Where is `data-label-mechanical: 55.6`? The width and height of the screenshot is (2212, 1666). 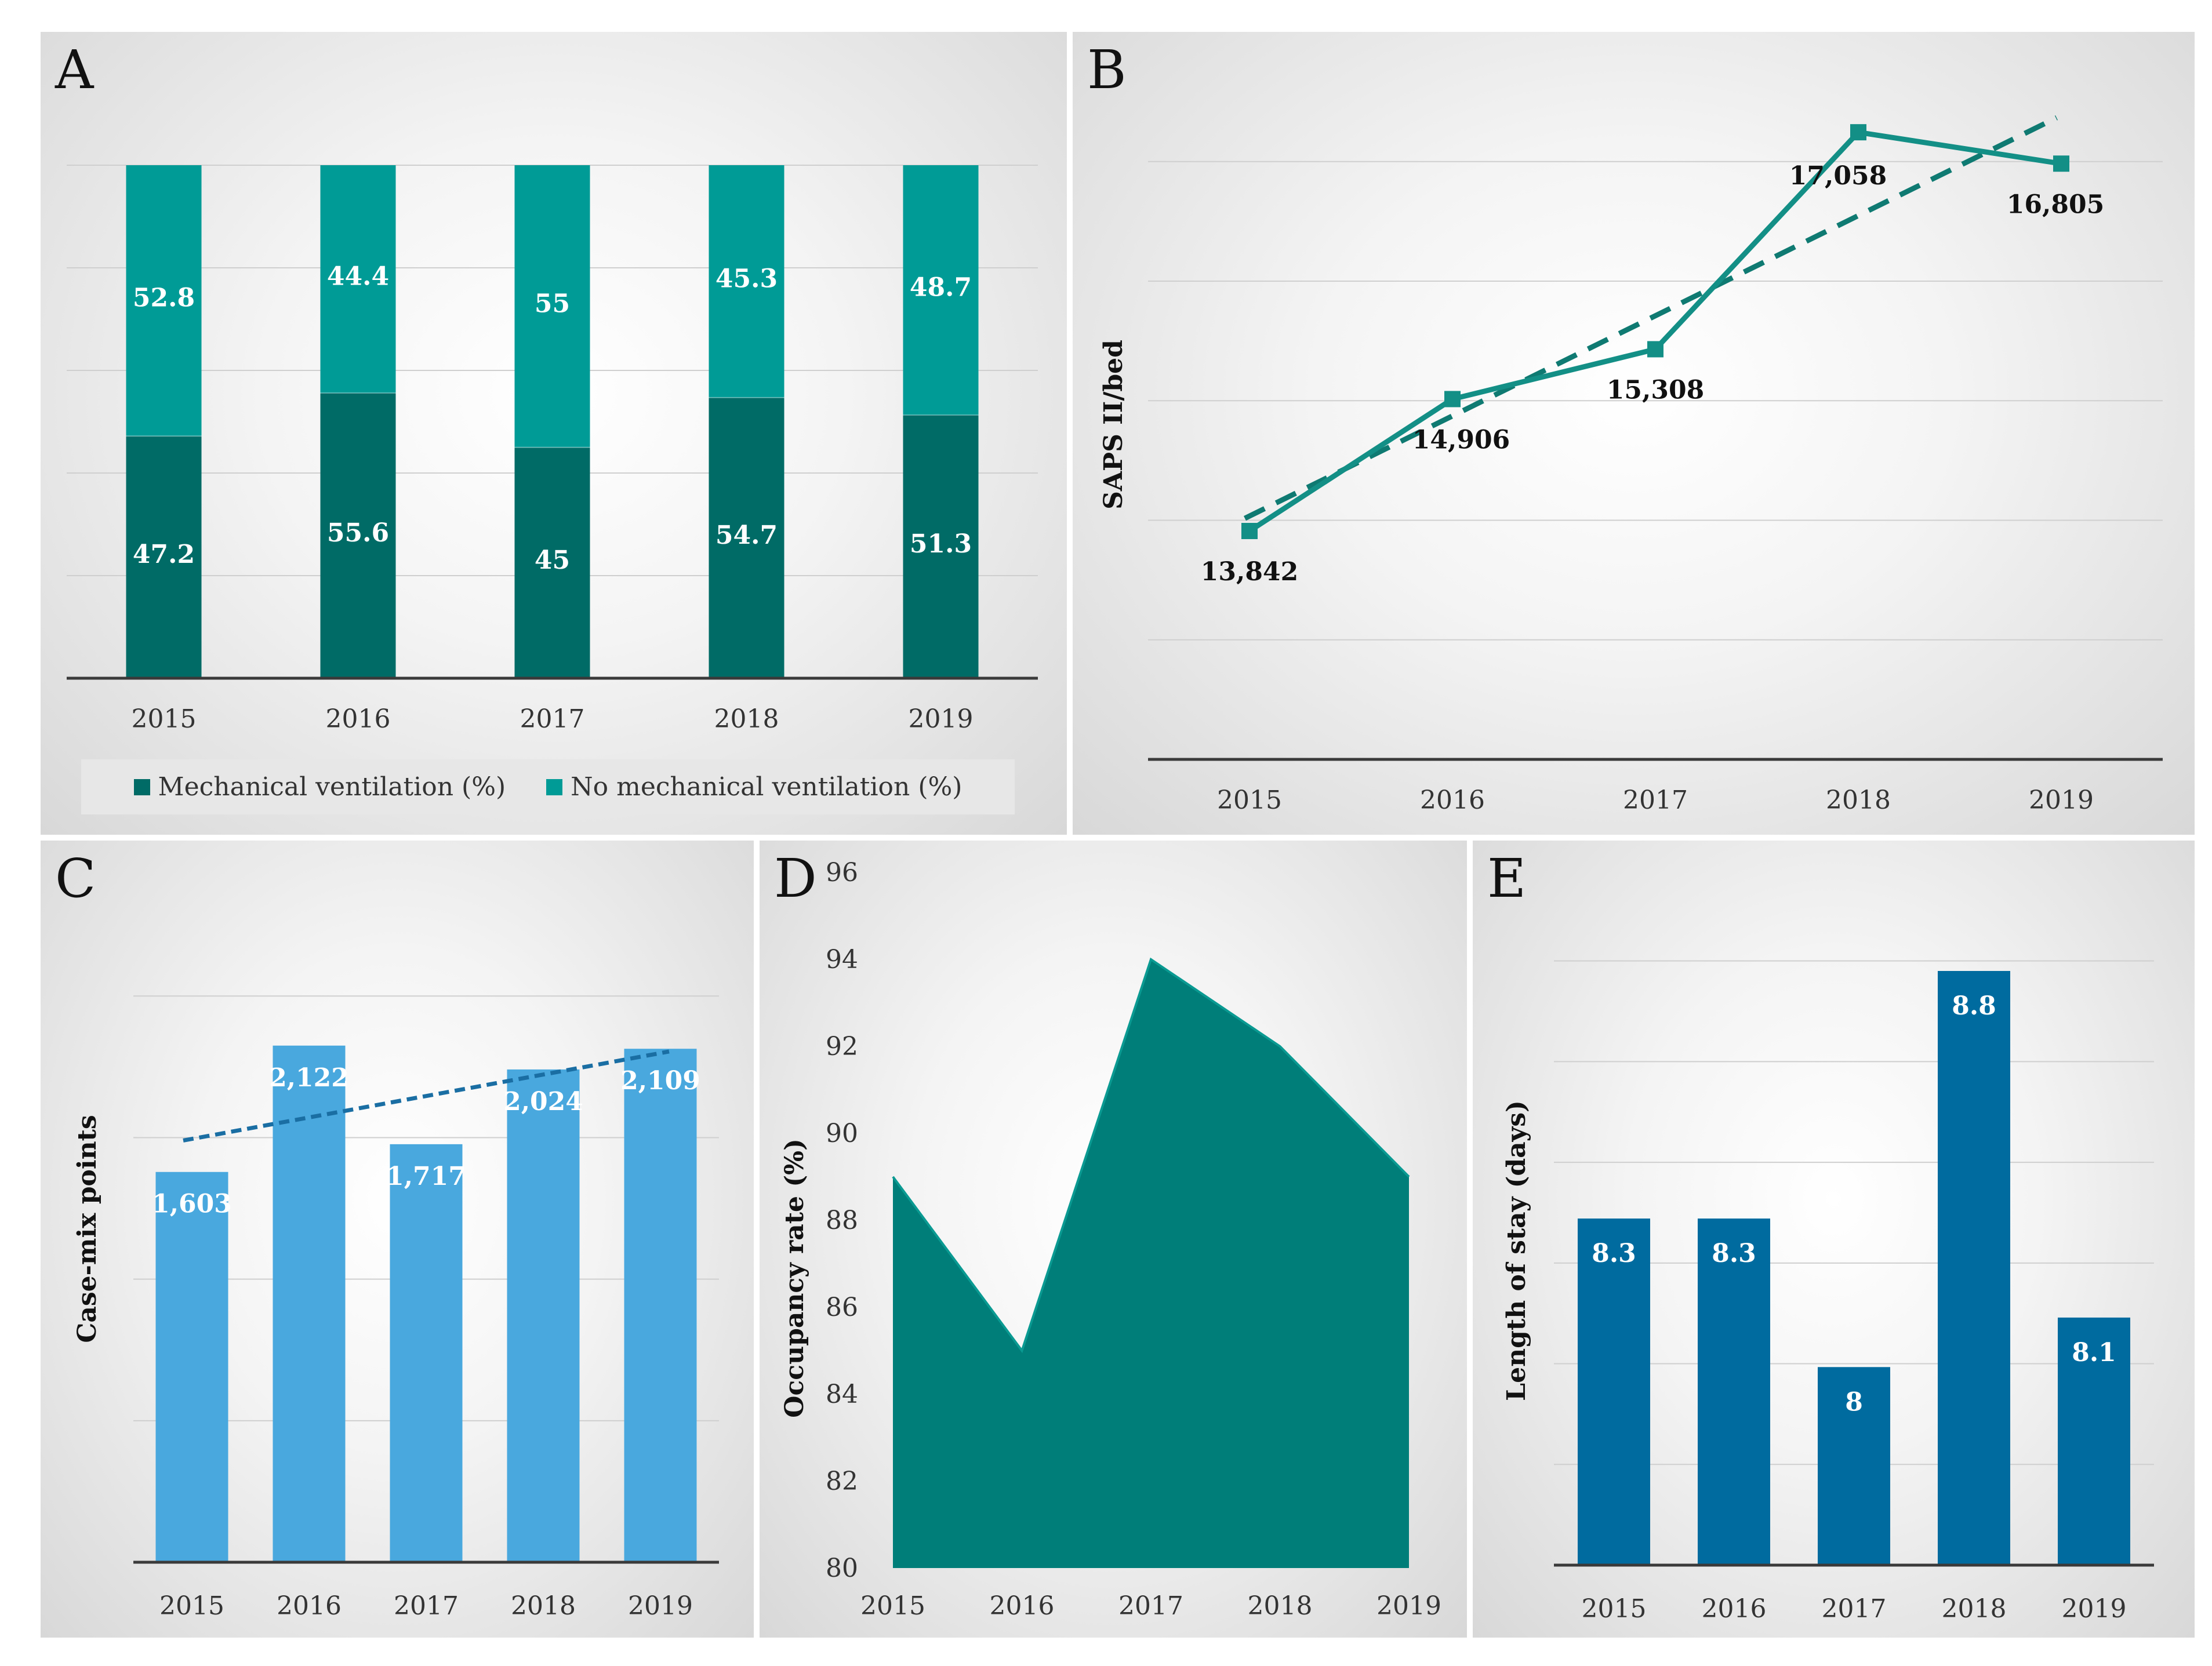 data-label-mechanical: 55.6 is located at coordinates (358, 533).